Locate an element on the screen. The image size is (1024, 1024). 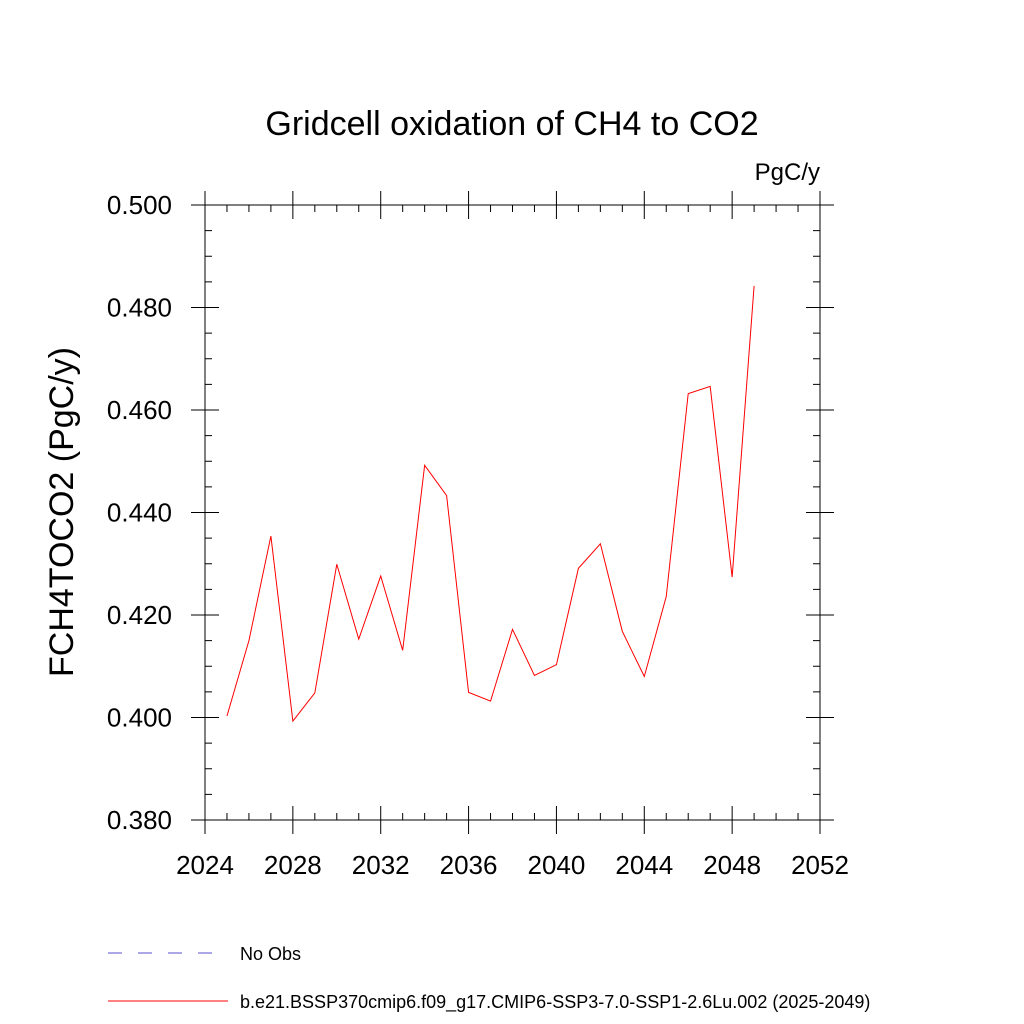
x-tick-label: 2048 is located at coordinates (732, 865).